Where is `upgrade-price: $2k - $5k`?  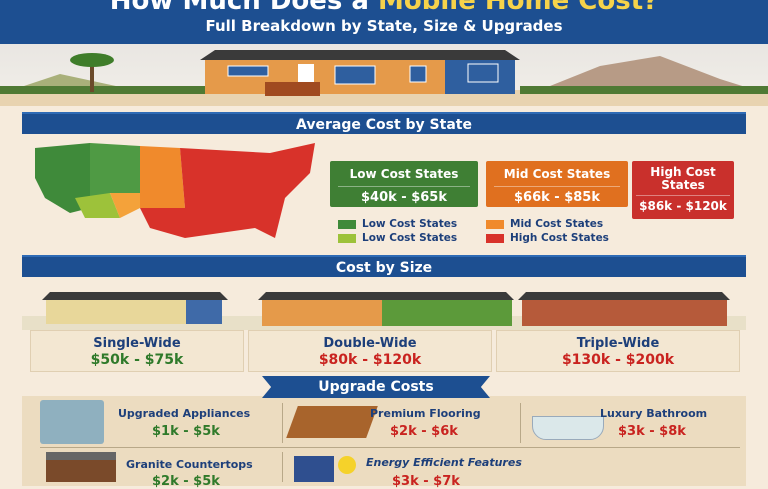 upgrade-price: $2k - $5k is located at coordinates (186, 481).